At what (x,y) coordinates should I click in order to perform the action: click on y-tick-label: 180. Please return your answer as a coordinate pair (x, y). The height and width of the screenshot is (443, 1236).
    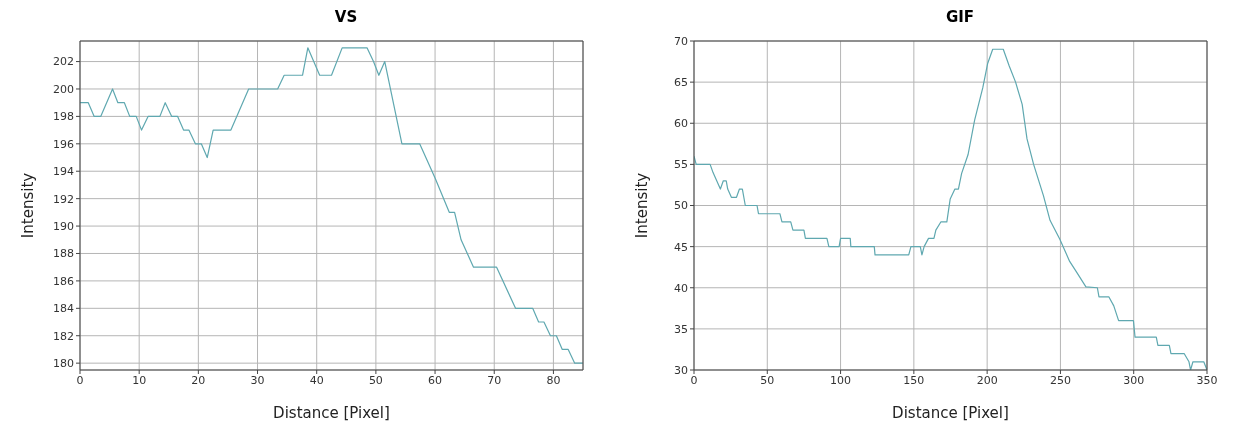
    Looking at the image, I should click on (63, 364).